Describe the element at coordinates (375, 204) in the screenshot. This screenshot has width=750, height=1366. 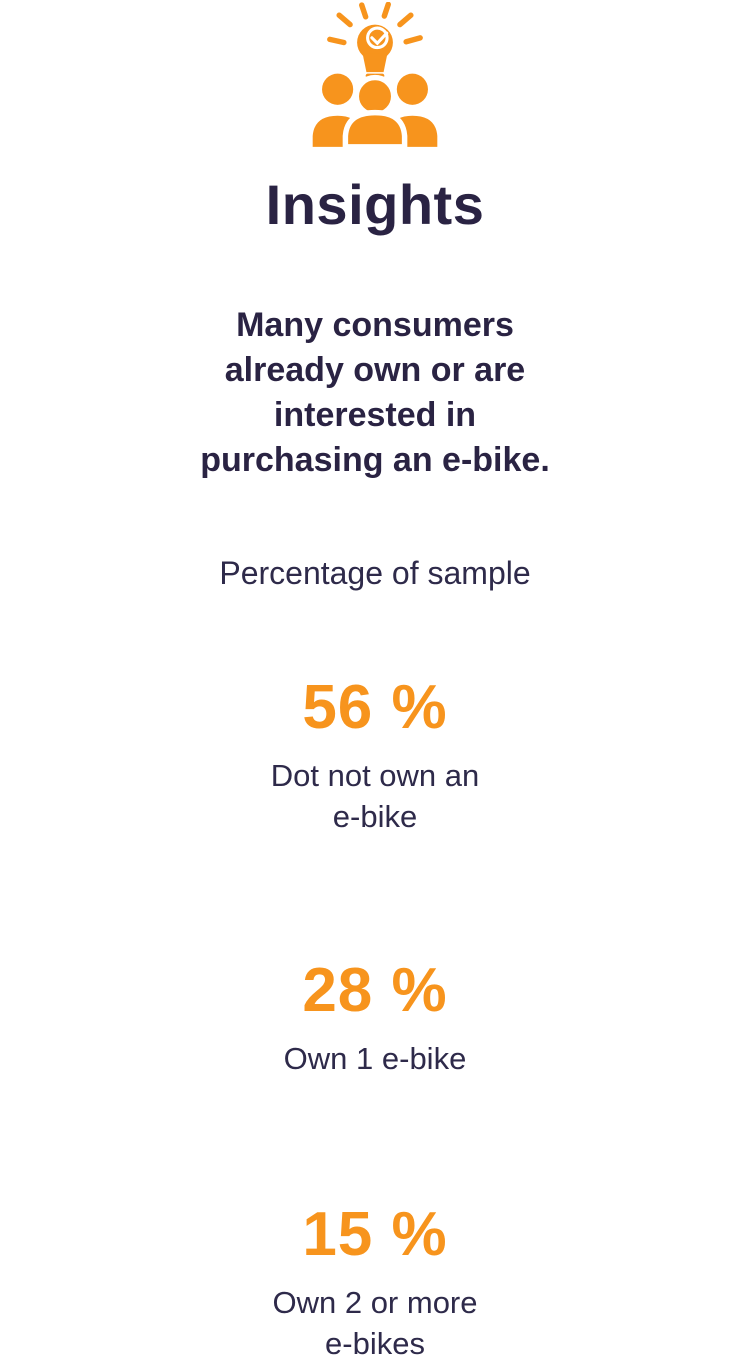
I see `page-title: Insights` at that location.